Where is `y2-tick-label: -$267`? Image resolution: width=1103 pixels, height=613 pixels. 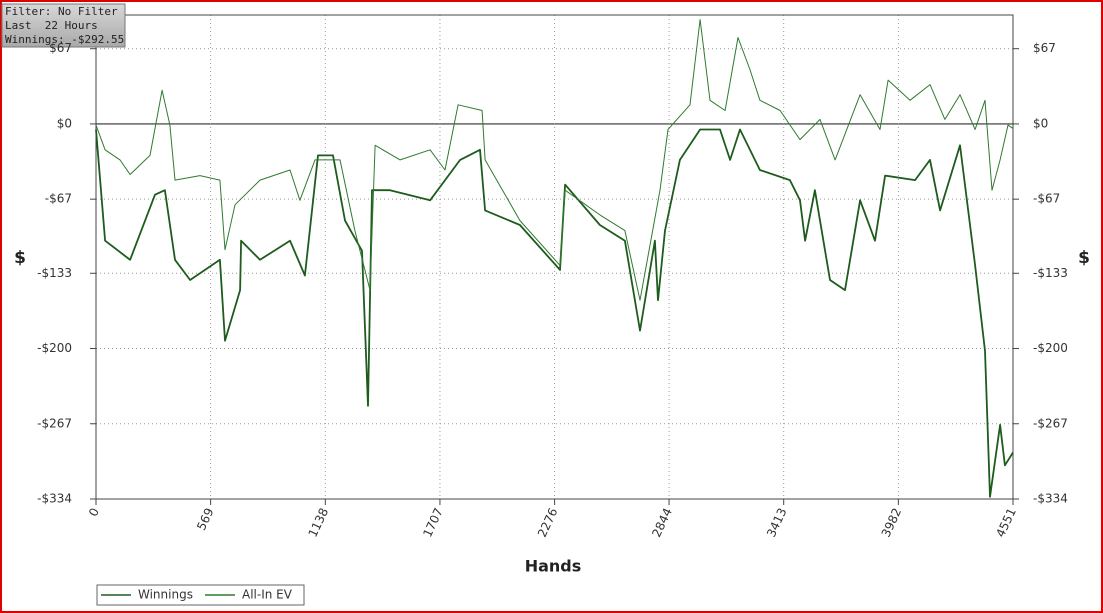
y2-tick-label: -$267 is located at coordinates (1050, 423).